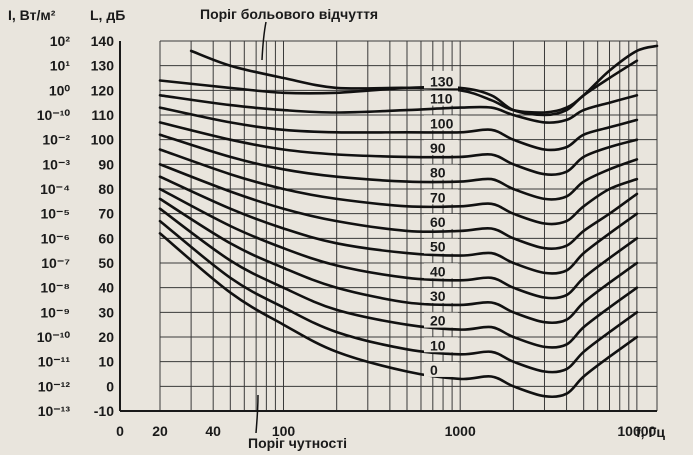  I want to click on curve-label-40: 40, so click(438, 271).